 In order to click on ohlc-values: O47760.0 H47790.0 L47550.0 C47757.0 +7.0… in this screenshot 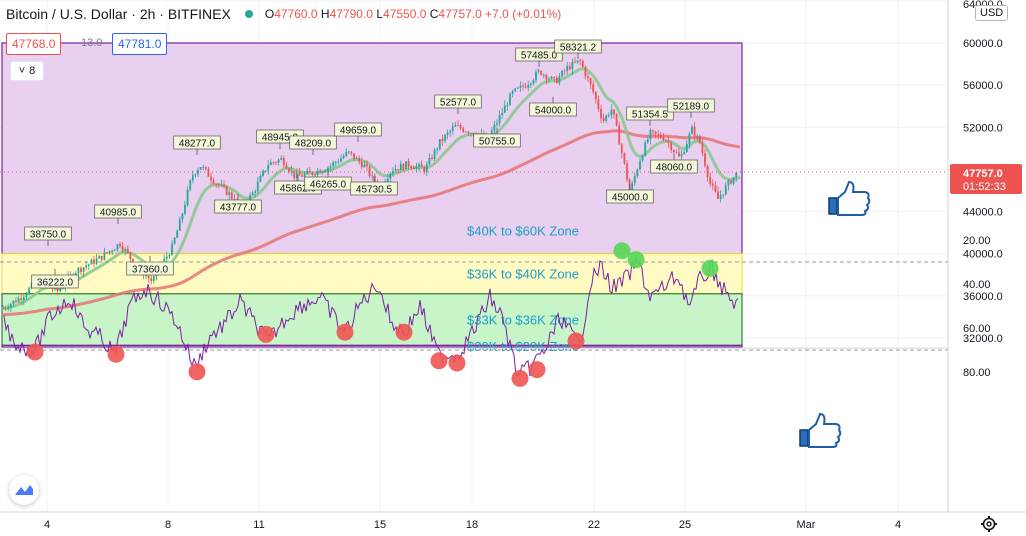, I will do `click(413, 14)`.